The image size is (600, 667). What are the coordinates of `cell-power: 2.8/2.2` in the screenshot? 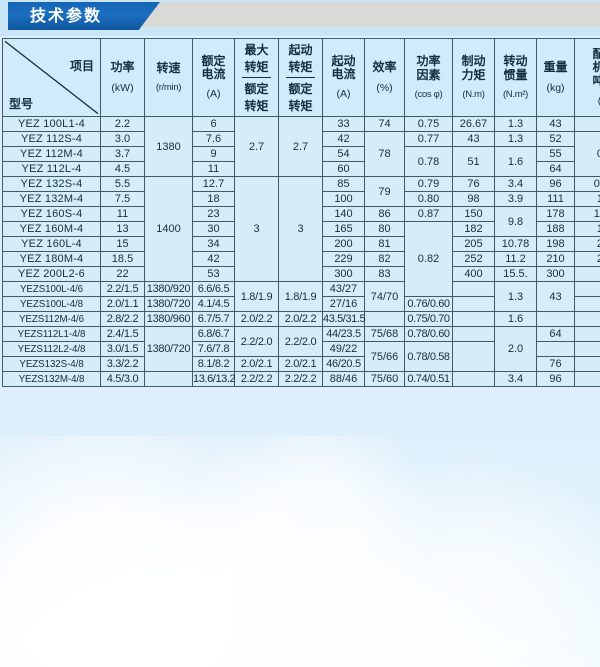 It's located at (122, 319).